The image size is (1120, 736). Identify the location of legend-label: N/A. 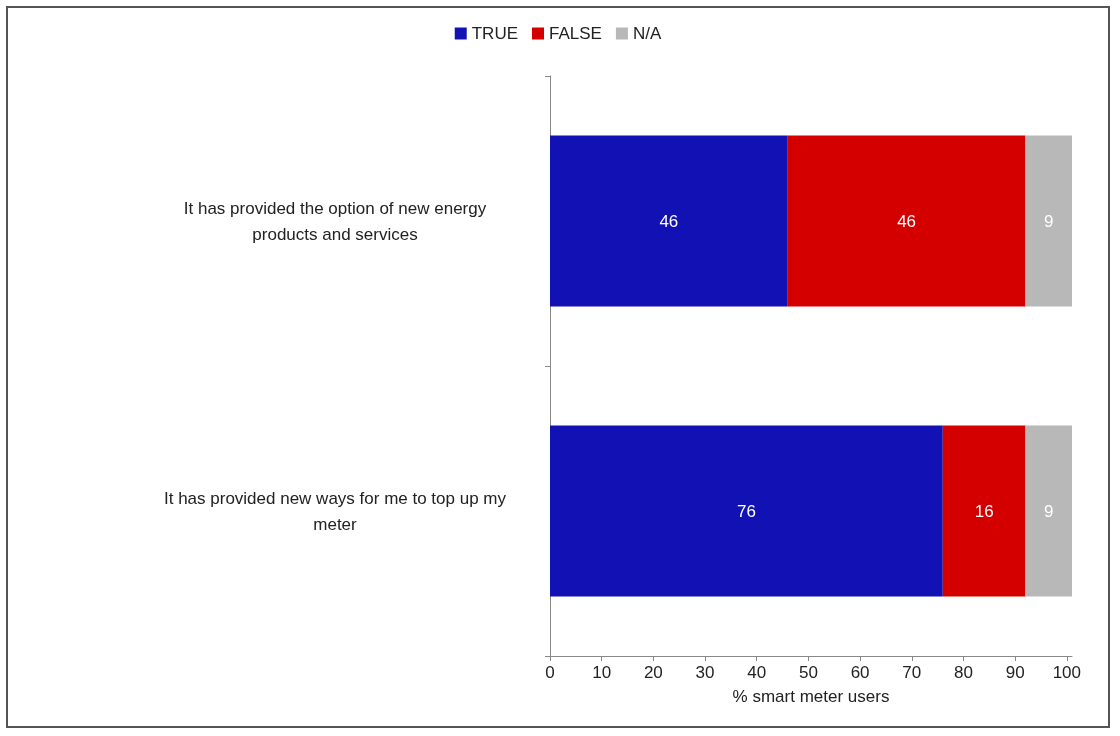
(647, 33).